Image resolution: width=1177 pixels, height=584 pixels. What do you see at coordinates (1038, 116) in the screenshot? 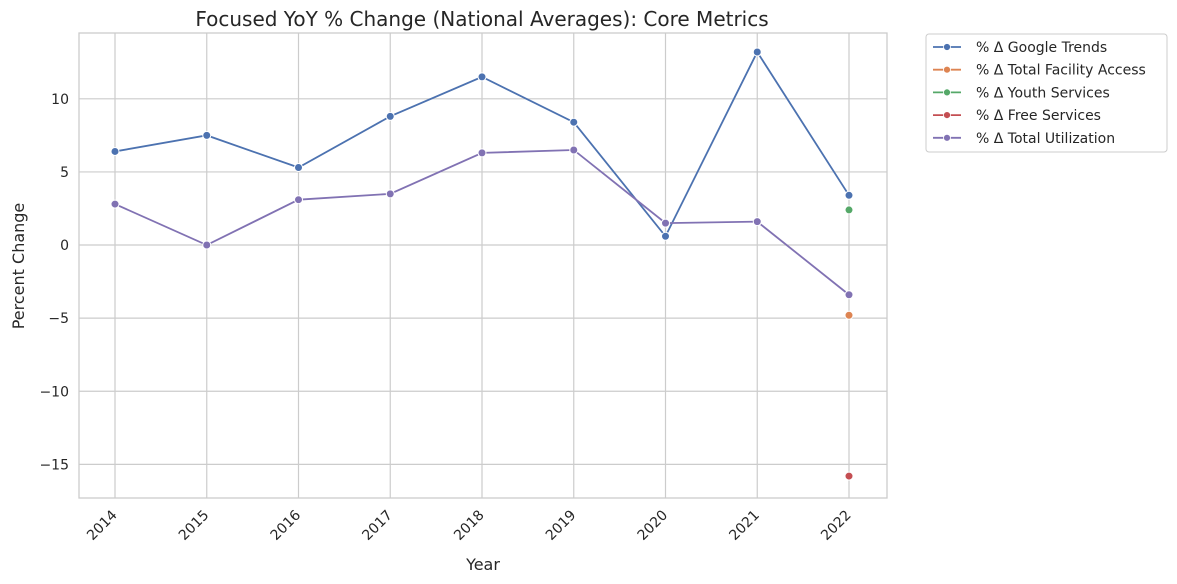
I see `legend-label: % Δ Free Services` at bounding box center [1038, 116].